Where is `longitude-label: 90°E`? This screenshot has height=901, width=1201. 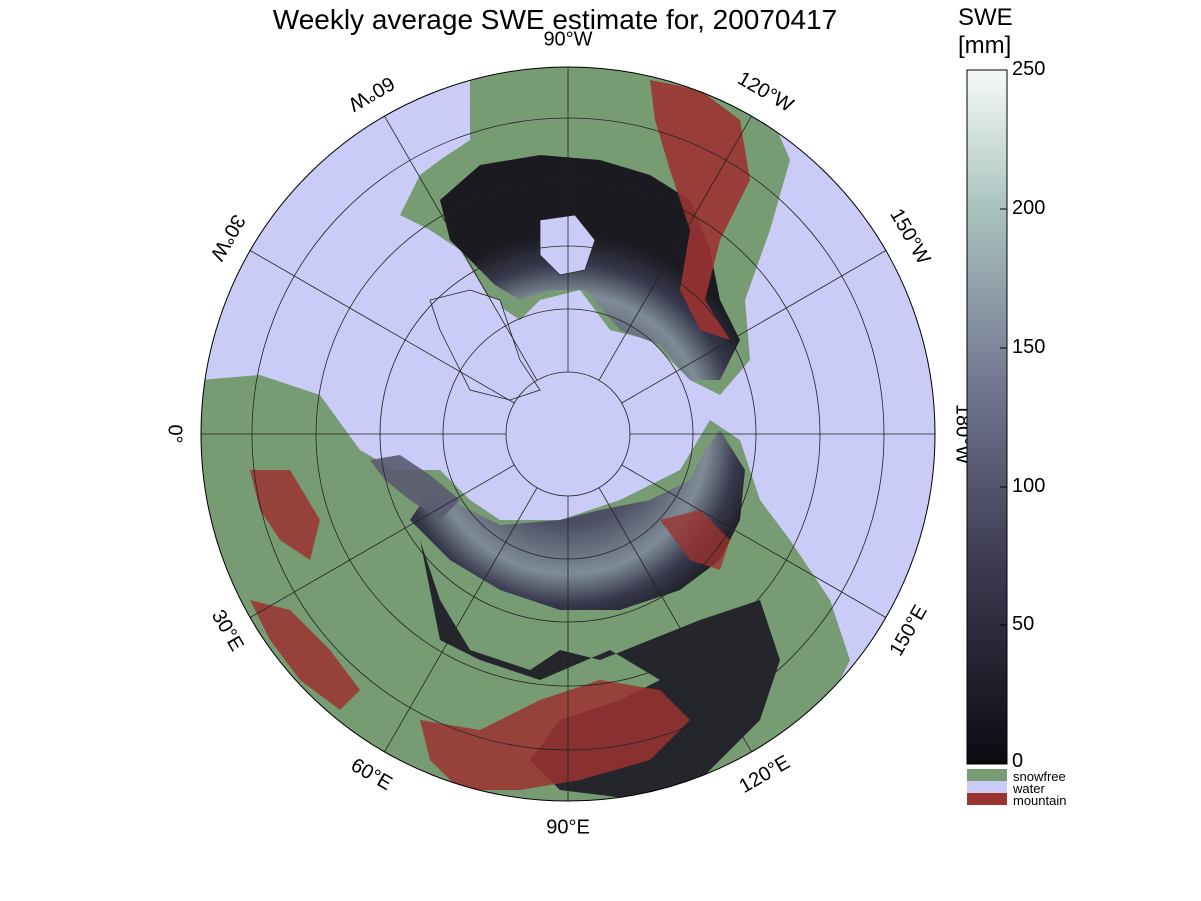
longitude-label: 90°E is located at coordinates (568, 827).